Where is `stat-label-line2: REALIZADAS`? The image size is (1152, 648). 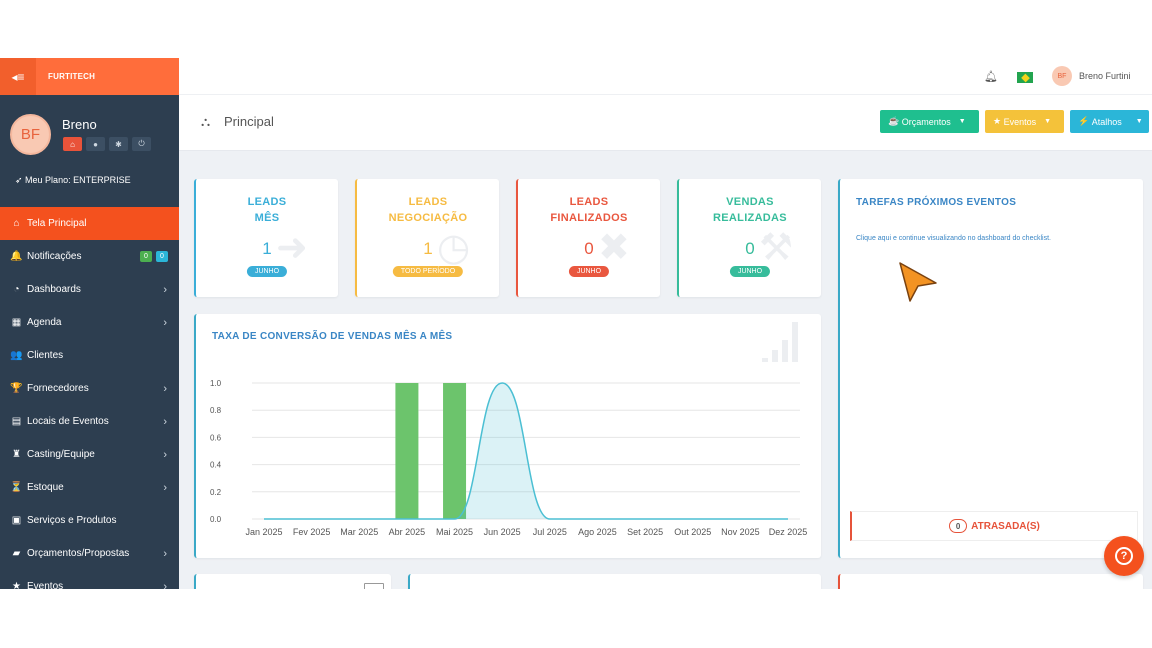
stat-label-line2: REALIZADAS is located at coordinates (750, 218).